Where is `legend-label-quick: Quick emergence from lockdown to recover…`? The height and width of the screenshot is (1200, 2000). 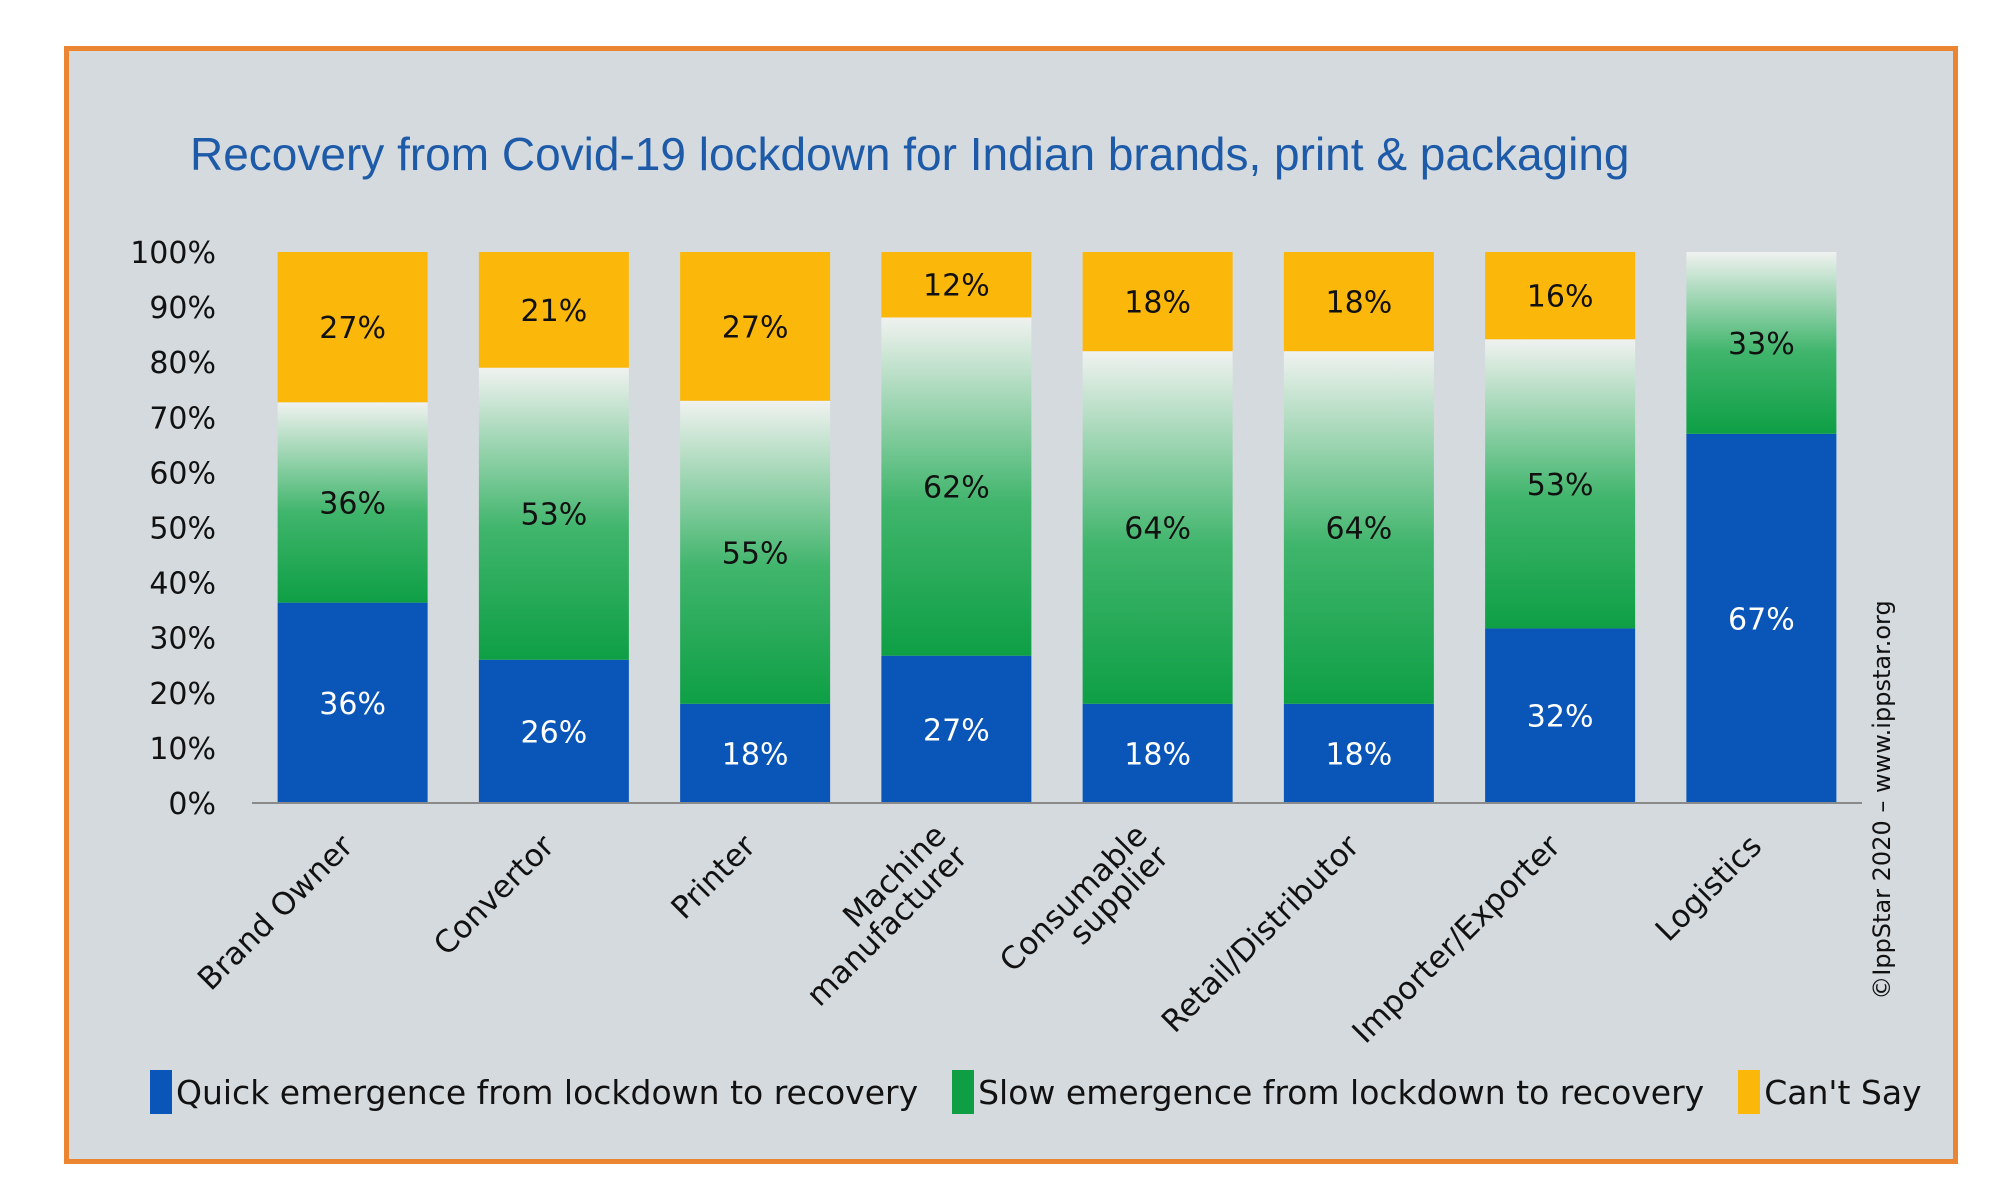 legend-label-quick: Quick emergence from lockdown to recover… is located at coordinates (547, 1092).